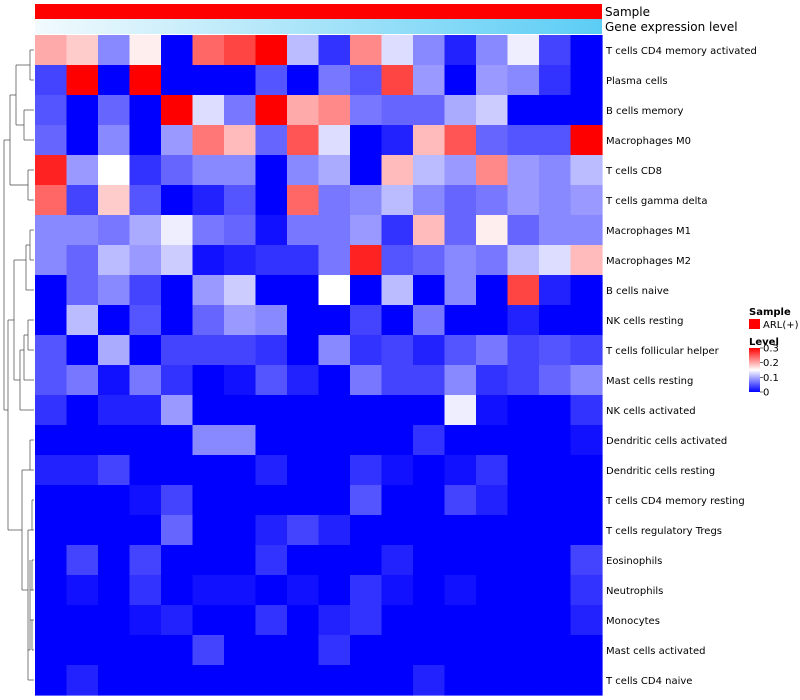 Image resolution: width=800 pixels, height=700 pixels. I want to click on legend-level-tick-label: 0.3, so click(771, 349).